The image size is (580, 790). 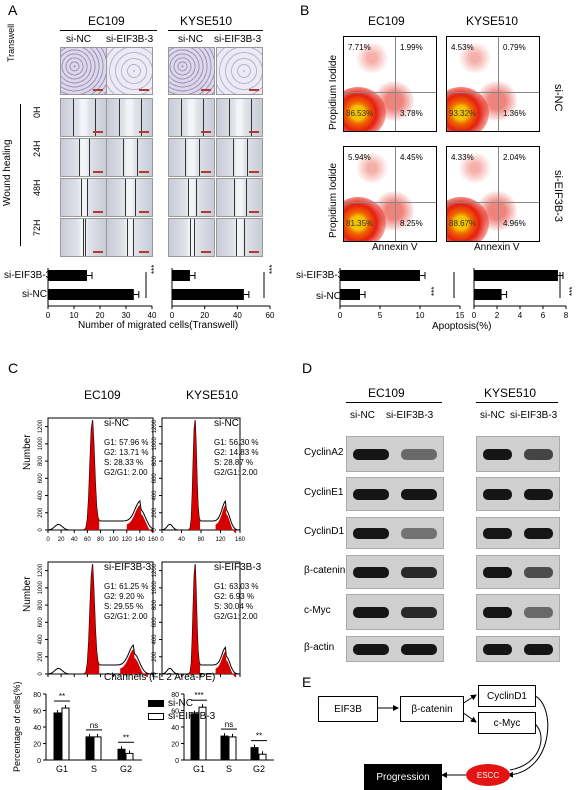 I want to click on bar-si-nc, so click(x=488, y=294).